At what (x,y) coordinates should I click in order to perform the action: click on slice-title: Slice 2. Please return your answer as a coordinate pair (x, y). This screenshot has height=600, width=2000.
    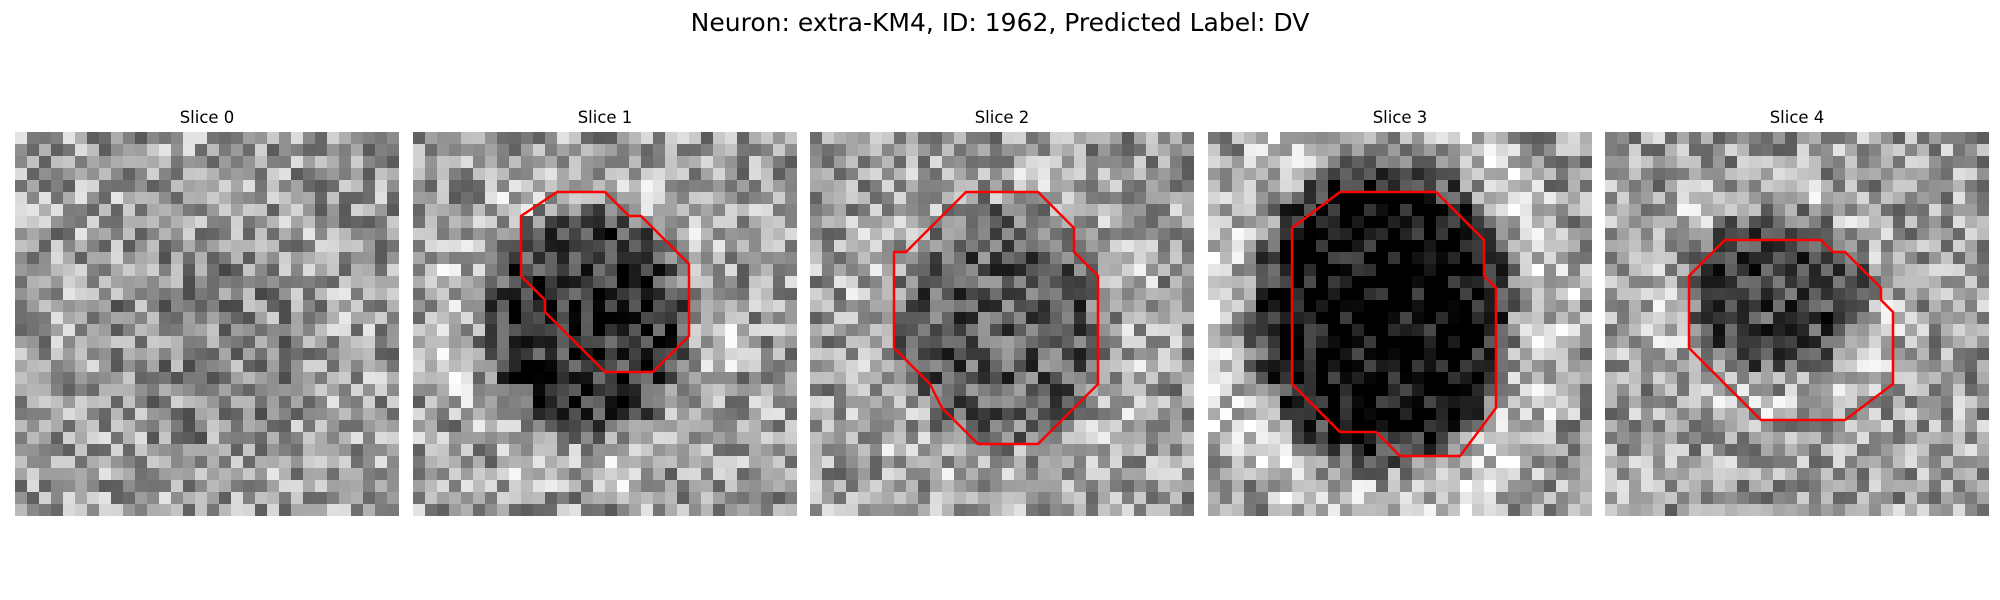
    Looking at the image, I should click on (1002, 117).